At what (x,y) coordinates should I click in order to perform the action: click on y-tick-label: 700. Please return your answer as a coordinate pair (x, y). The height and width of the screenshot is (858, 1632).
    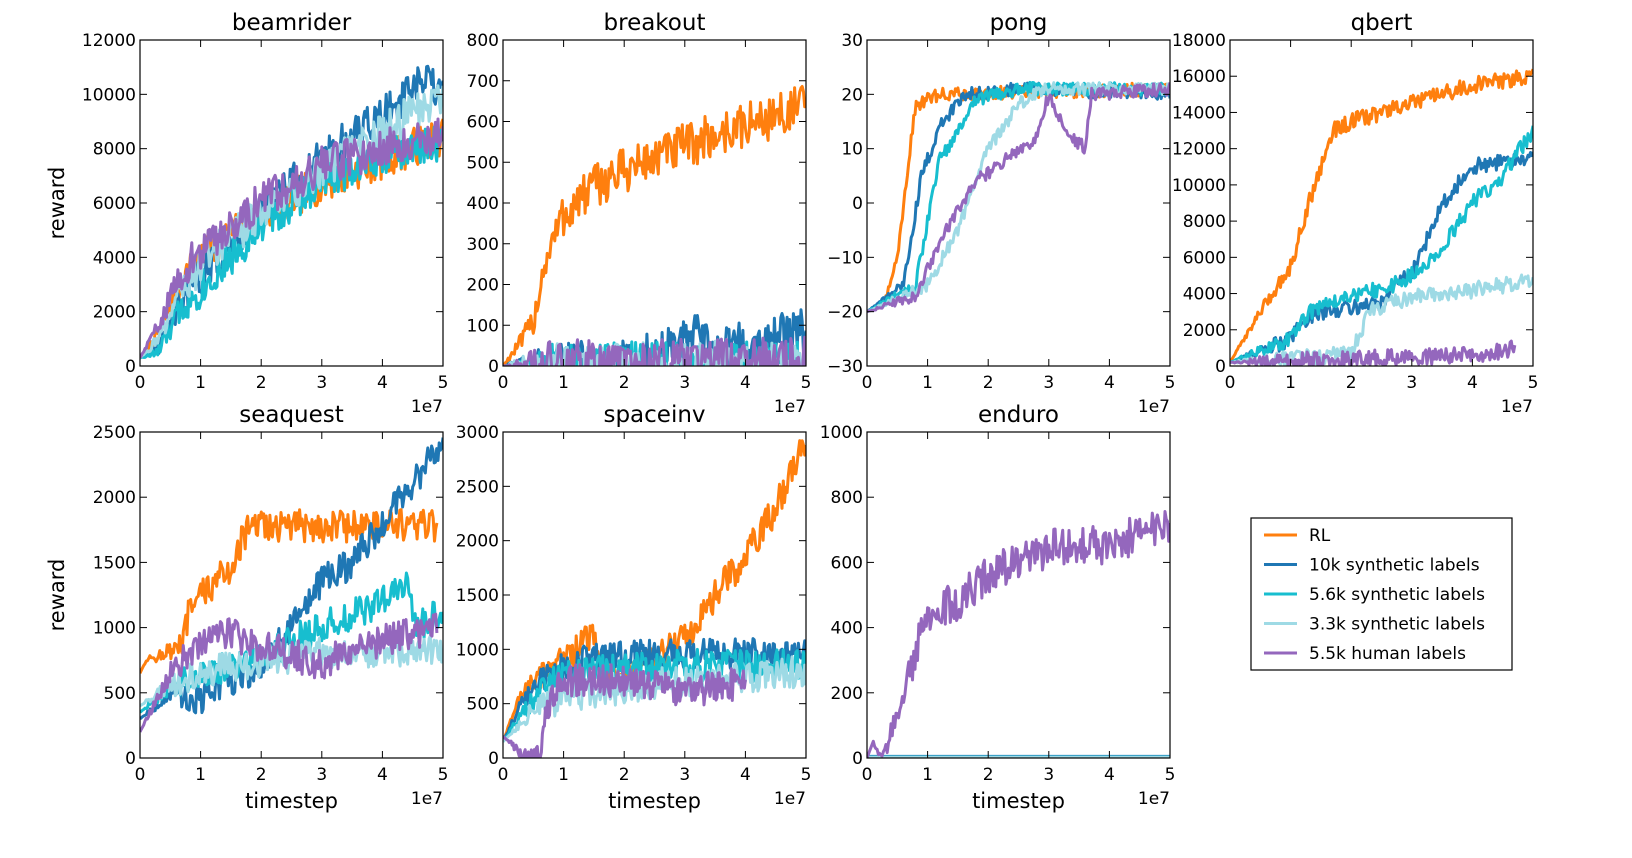
    Looking at the image, I should click on (483, 82).